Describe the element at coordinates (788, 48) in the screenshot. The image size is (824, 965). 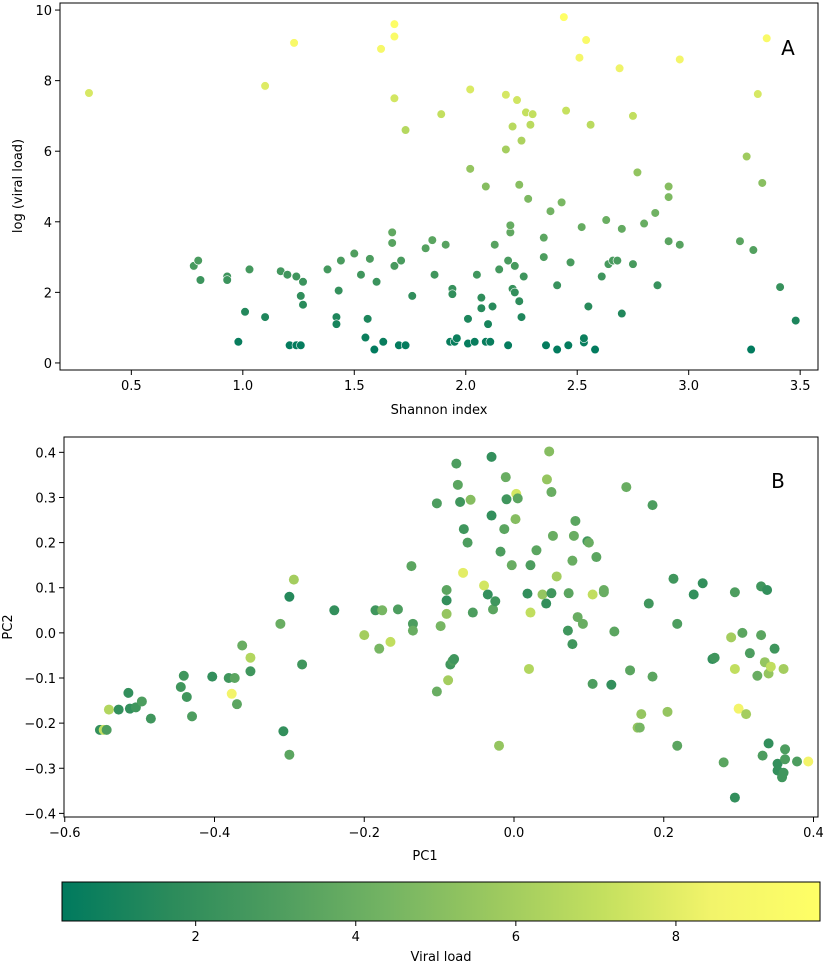
I see `panel-a-label: A` at that location.